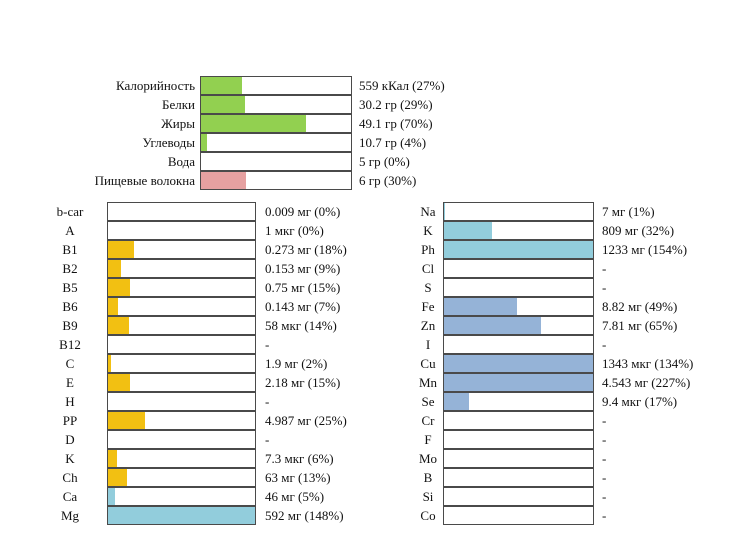 The height and width of the screenshot is (550, 750). What do you see at coordinates (295, 496) in the screenshot?
I see `vitamins-value-ca: 46 мг (5%)` at bounding box center [295, 496].